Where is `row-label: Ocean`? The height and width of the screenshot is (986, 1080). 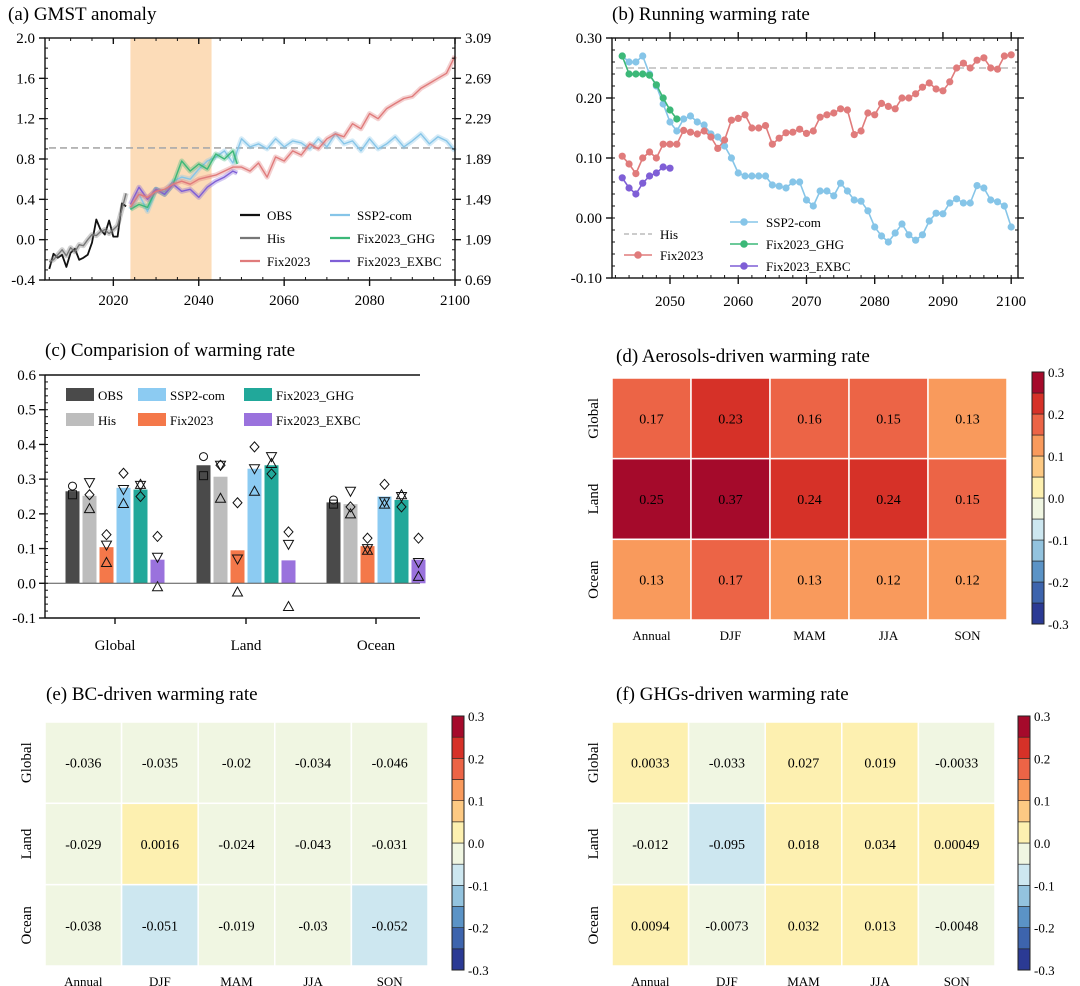
row-label: Ocean is located at coordinates (594, 925).